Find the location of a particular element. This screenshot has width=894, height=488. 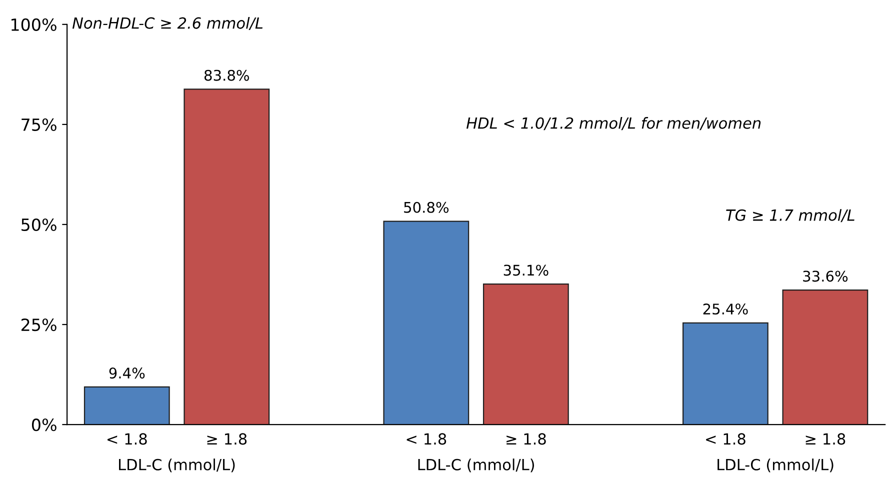

y-tick-label: 25% is located at coordinates (39, 325).